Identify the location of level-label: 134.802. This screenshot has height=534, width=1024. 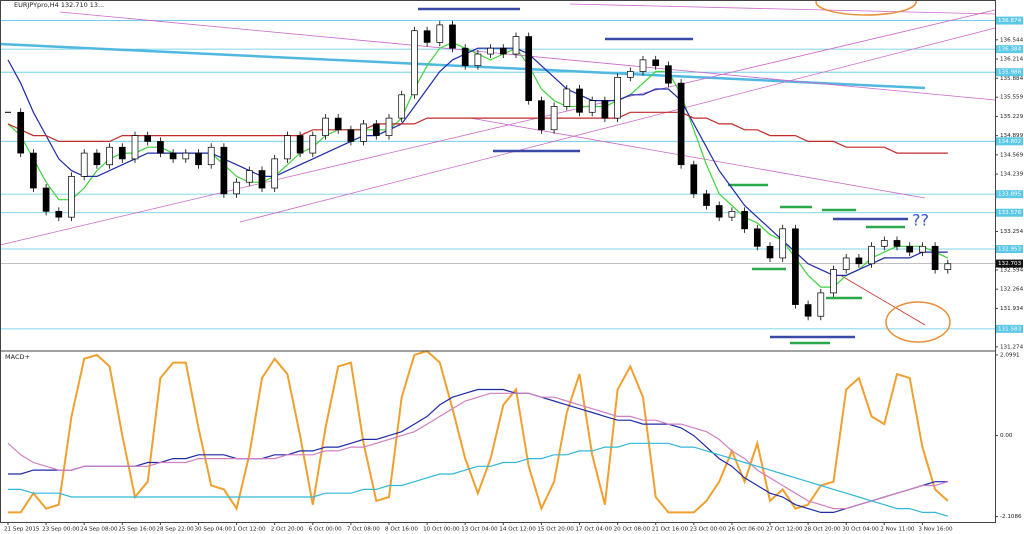
(1009, 142).